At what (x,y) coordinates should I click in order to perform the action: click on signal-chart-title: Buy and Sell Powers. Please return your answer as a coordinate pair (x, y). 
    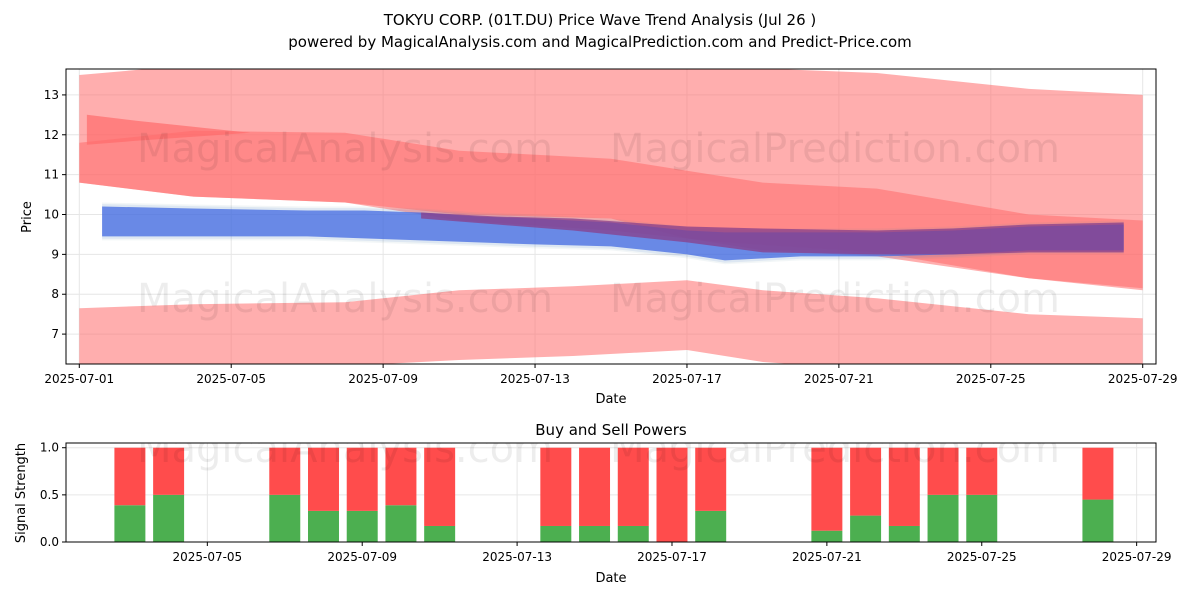
    Looking at the image, I should click on (611, 430).